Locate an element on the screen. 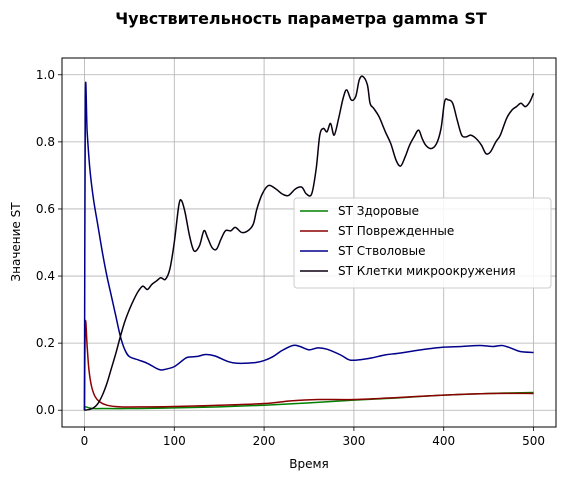  chart-title: Чувствительность параметра gamma ST is located at coordinates (301, 18).